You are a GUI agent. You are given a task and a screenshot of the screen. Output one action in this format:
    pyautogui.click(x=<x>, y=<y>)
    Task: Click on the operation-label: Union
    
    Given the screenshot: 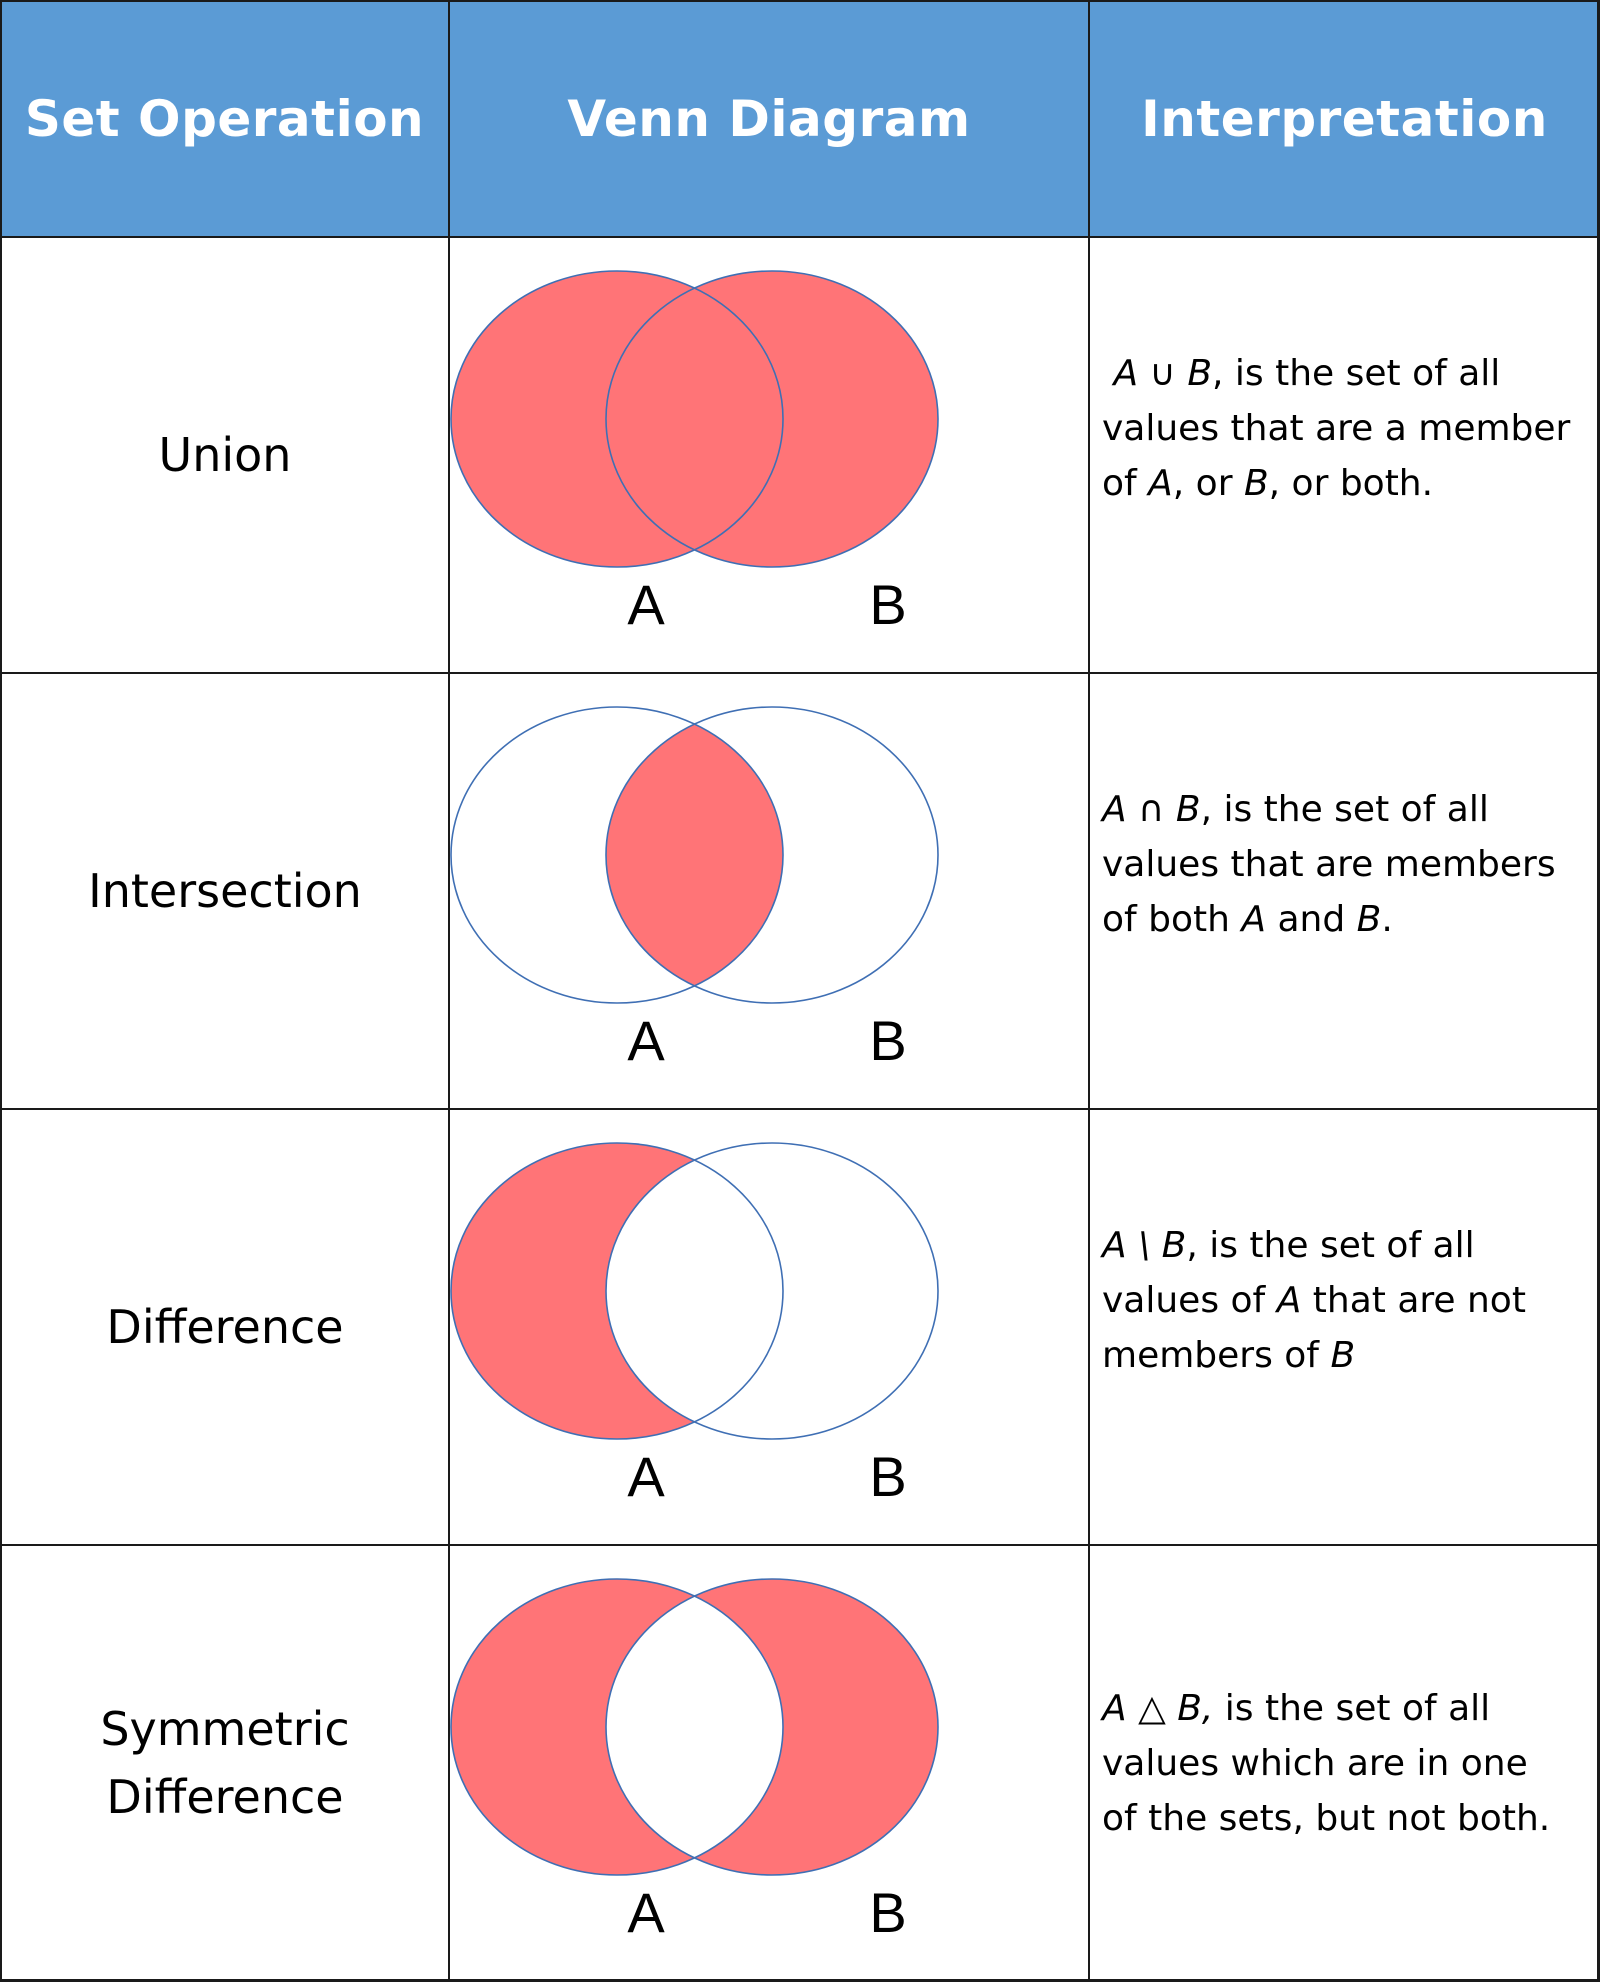 What is the action you would take?
    pyautogui.click(x=225, y=455)
    